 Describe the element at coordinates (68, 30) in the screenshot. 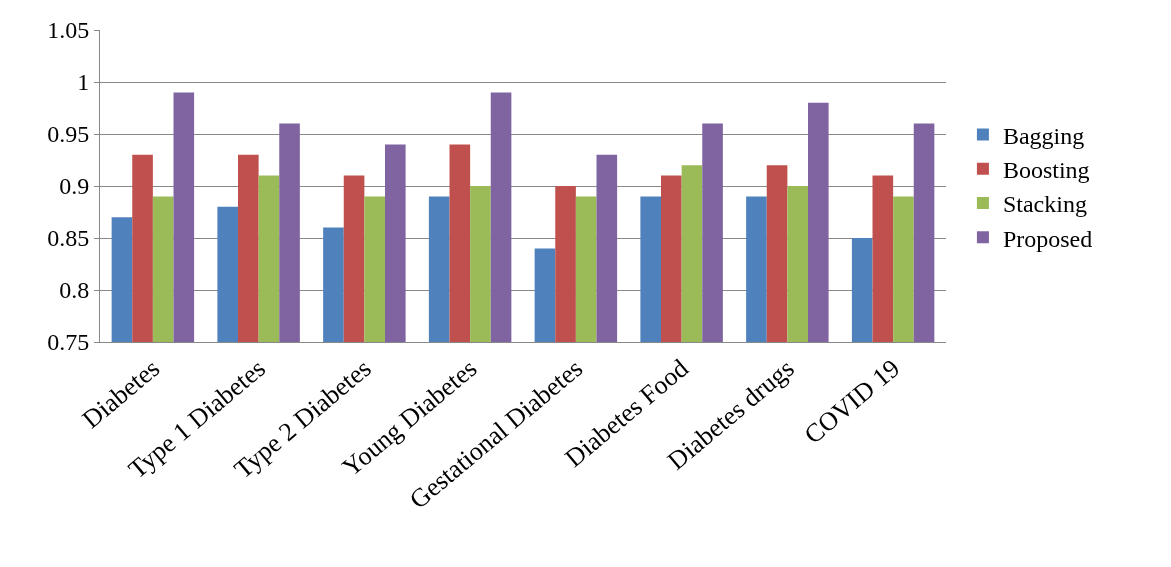

I see `y-tick-label: 1.05` at that location.